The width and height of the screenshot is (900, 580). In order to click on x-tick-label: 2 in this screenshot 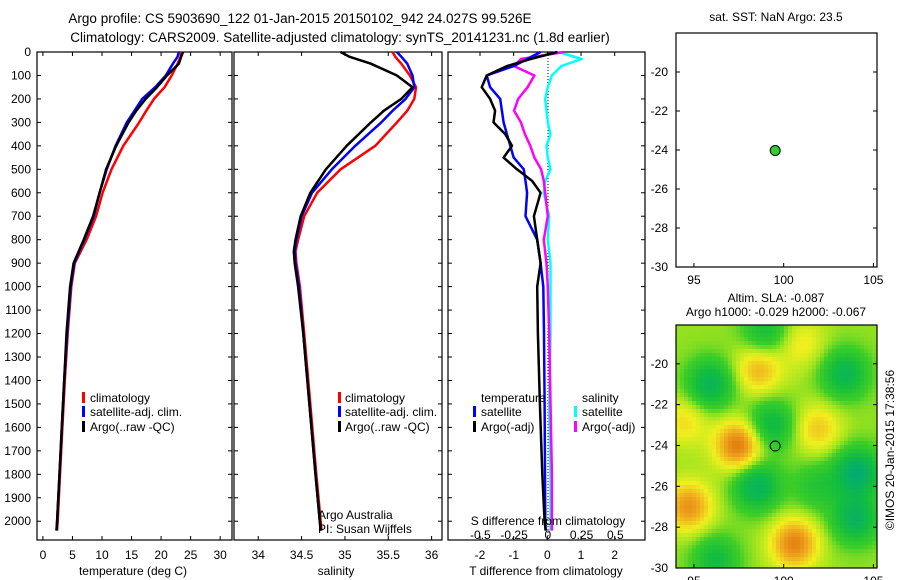, I will do `click(614, 555)`.